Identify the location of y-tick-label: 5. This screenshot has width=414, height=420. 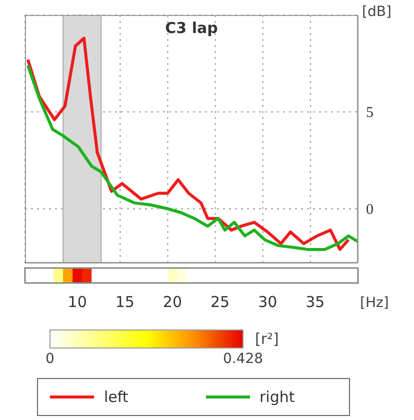
(370, 113).